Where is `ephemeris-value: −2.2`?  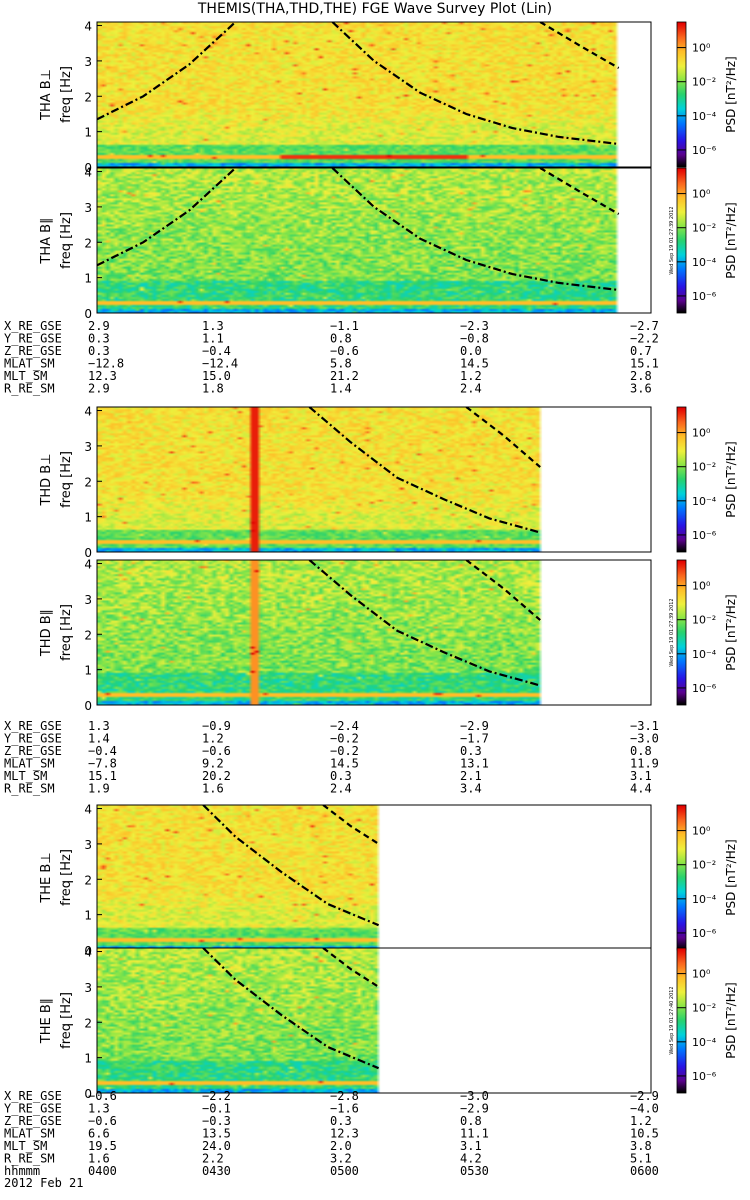
ephemeris-value: −2.2 is located at coordinates (644, 339).